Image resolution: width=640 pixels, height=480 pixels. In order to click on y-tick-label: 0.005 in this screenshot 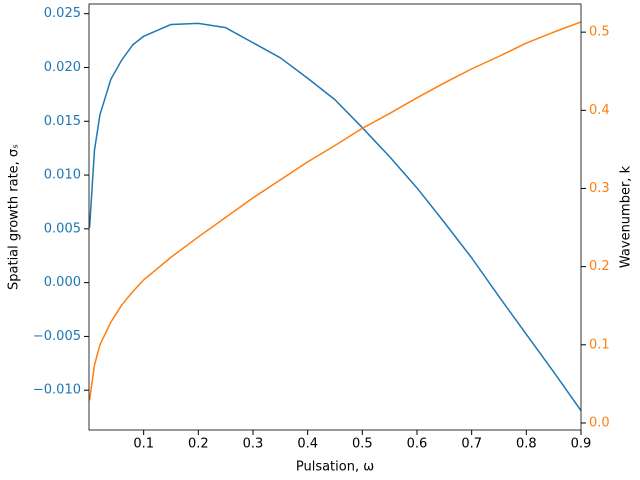, I will do `click(62, 228)`.